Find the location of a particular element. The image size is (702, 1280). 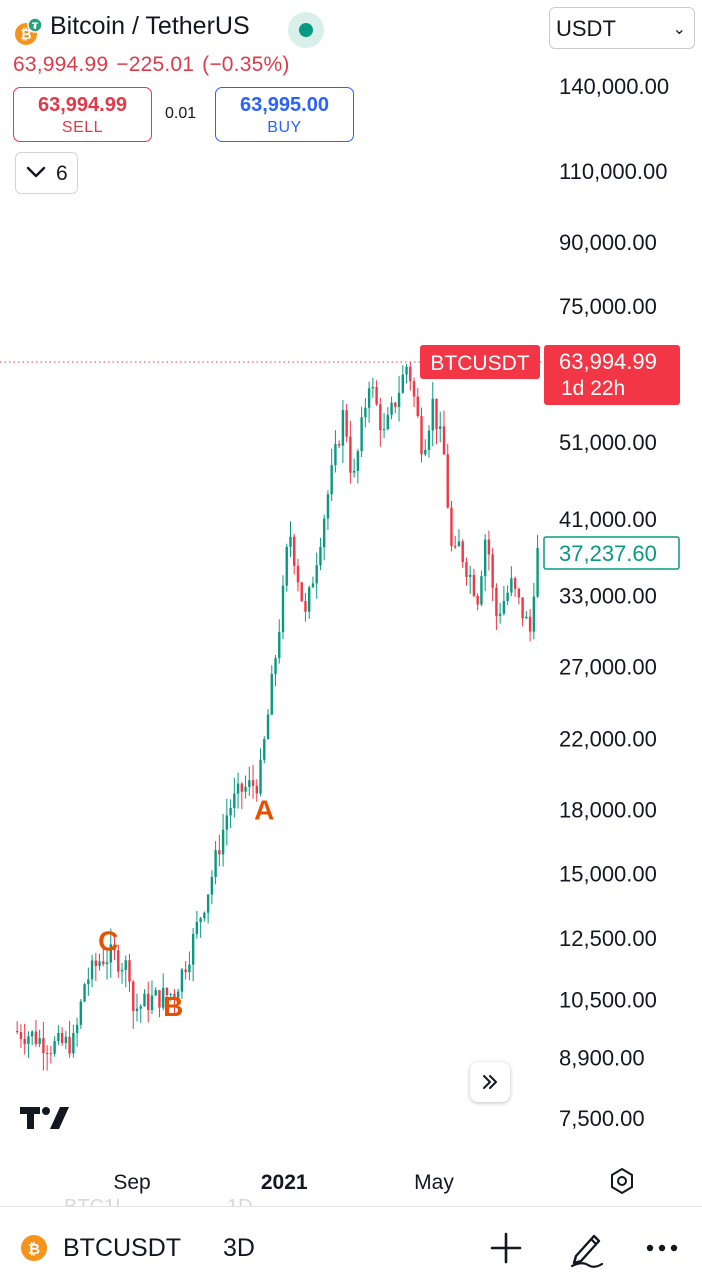

chevron-down-icon is located at coordinates (36, 172).